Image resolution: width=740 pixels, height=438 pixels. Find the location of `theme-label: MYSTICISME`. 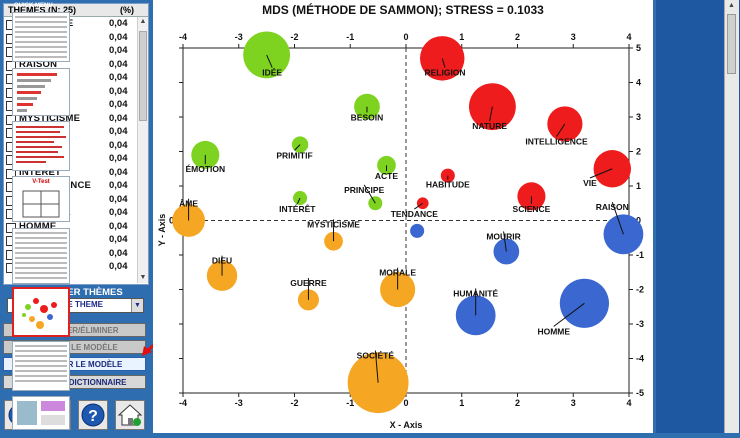

theme-label: MYSTICISME is located at coordinates (50, 118).